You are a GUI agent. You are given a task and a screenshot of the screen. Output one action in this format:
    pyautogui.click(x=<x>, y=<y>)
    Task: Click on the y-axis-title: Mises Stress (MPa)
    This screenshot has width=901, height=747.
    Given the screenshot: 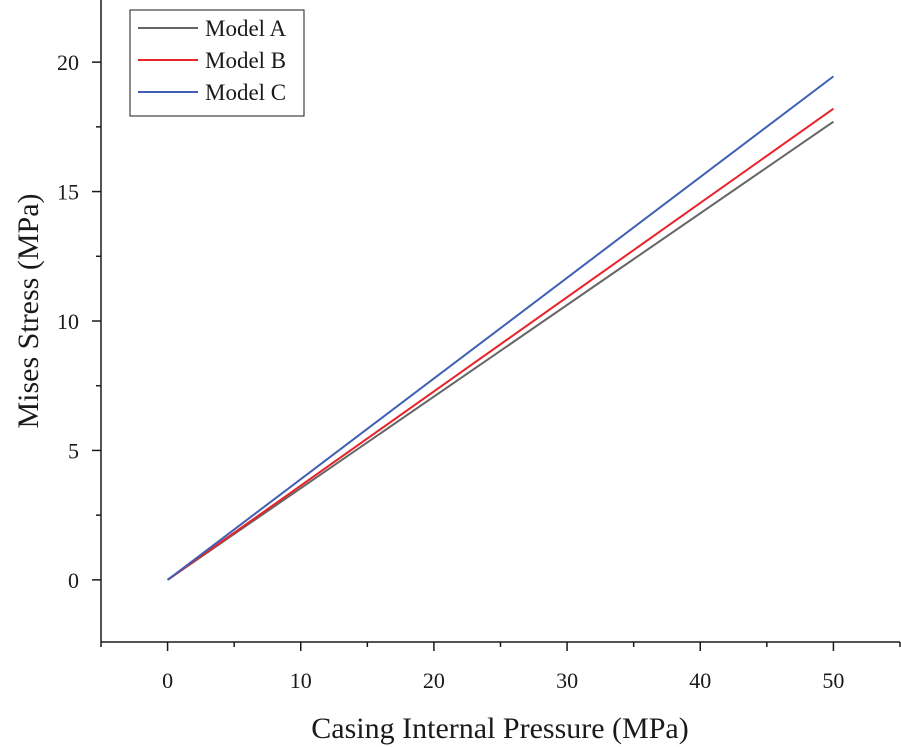 What is the action you would take?
    pyautogui.click(x=28, y=310)
    